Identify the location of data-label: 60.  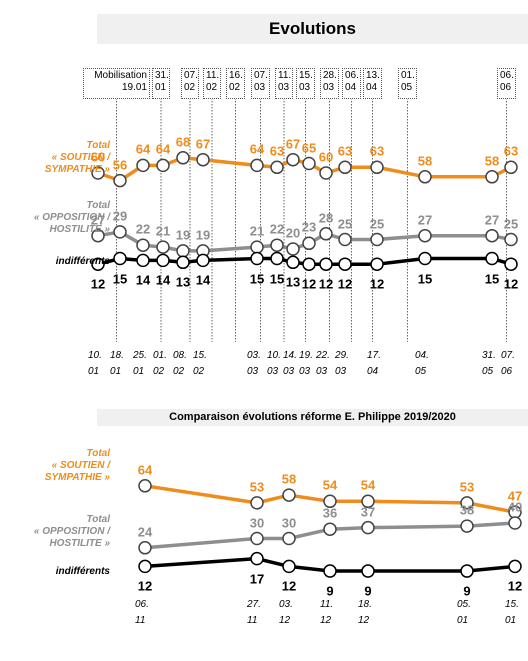
(98, 157).